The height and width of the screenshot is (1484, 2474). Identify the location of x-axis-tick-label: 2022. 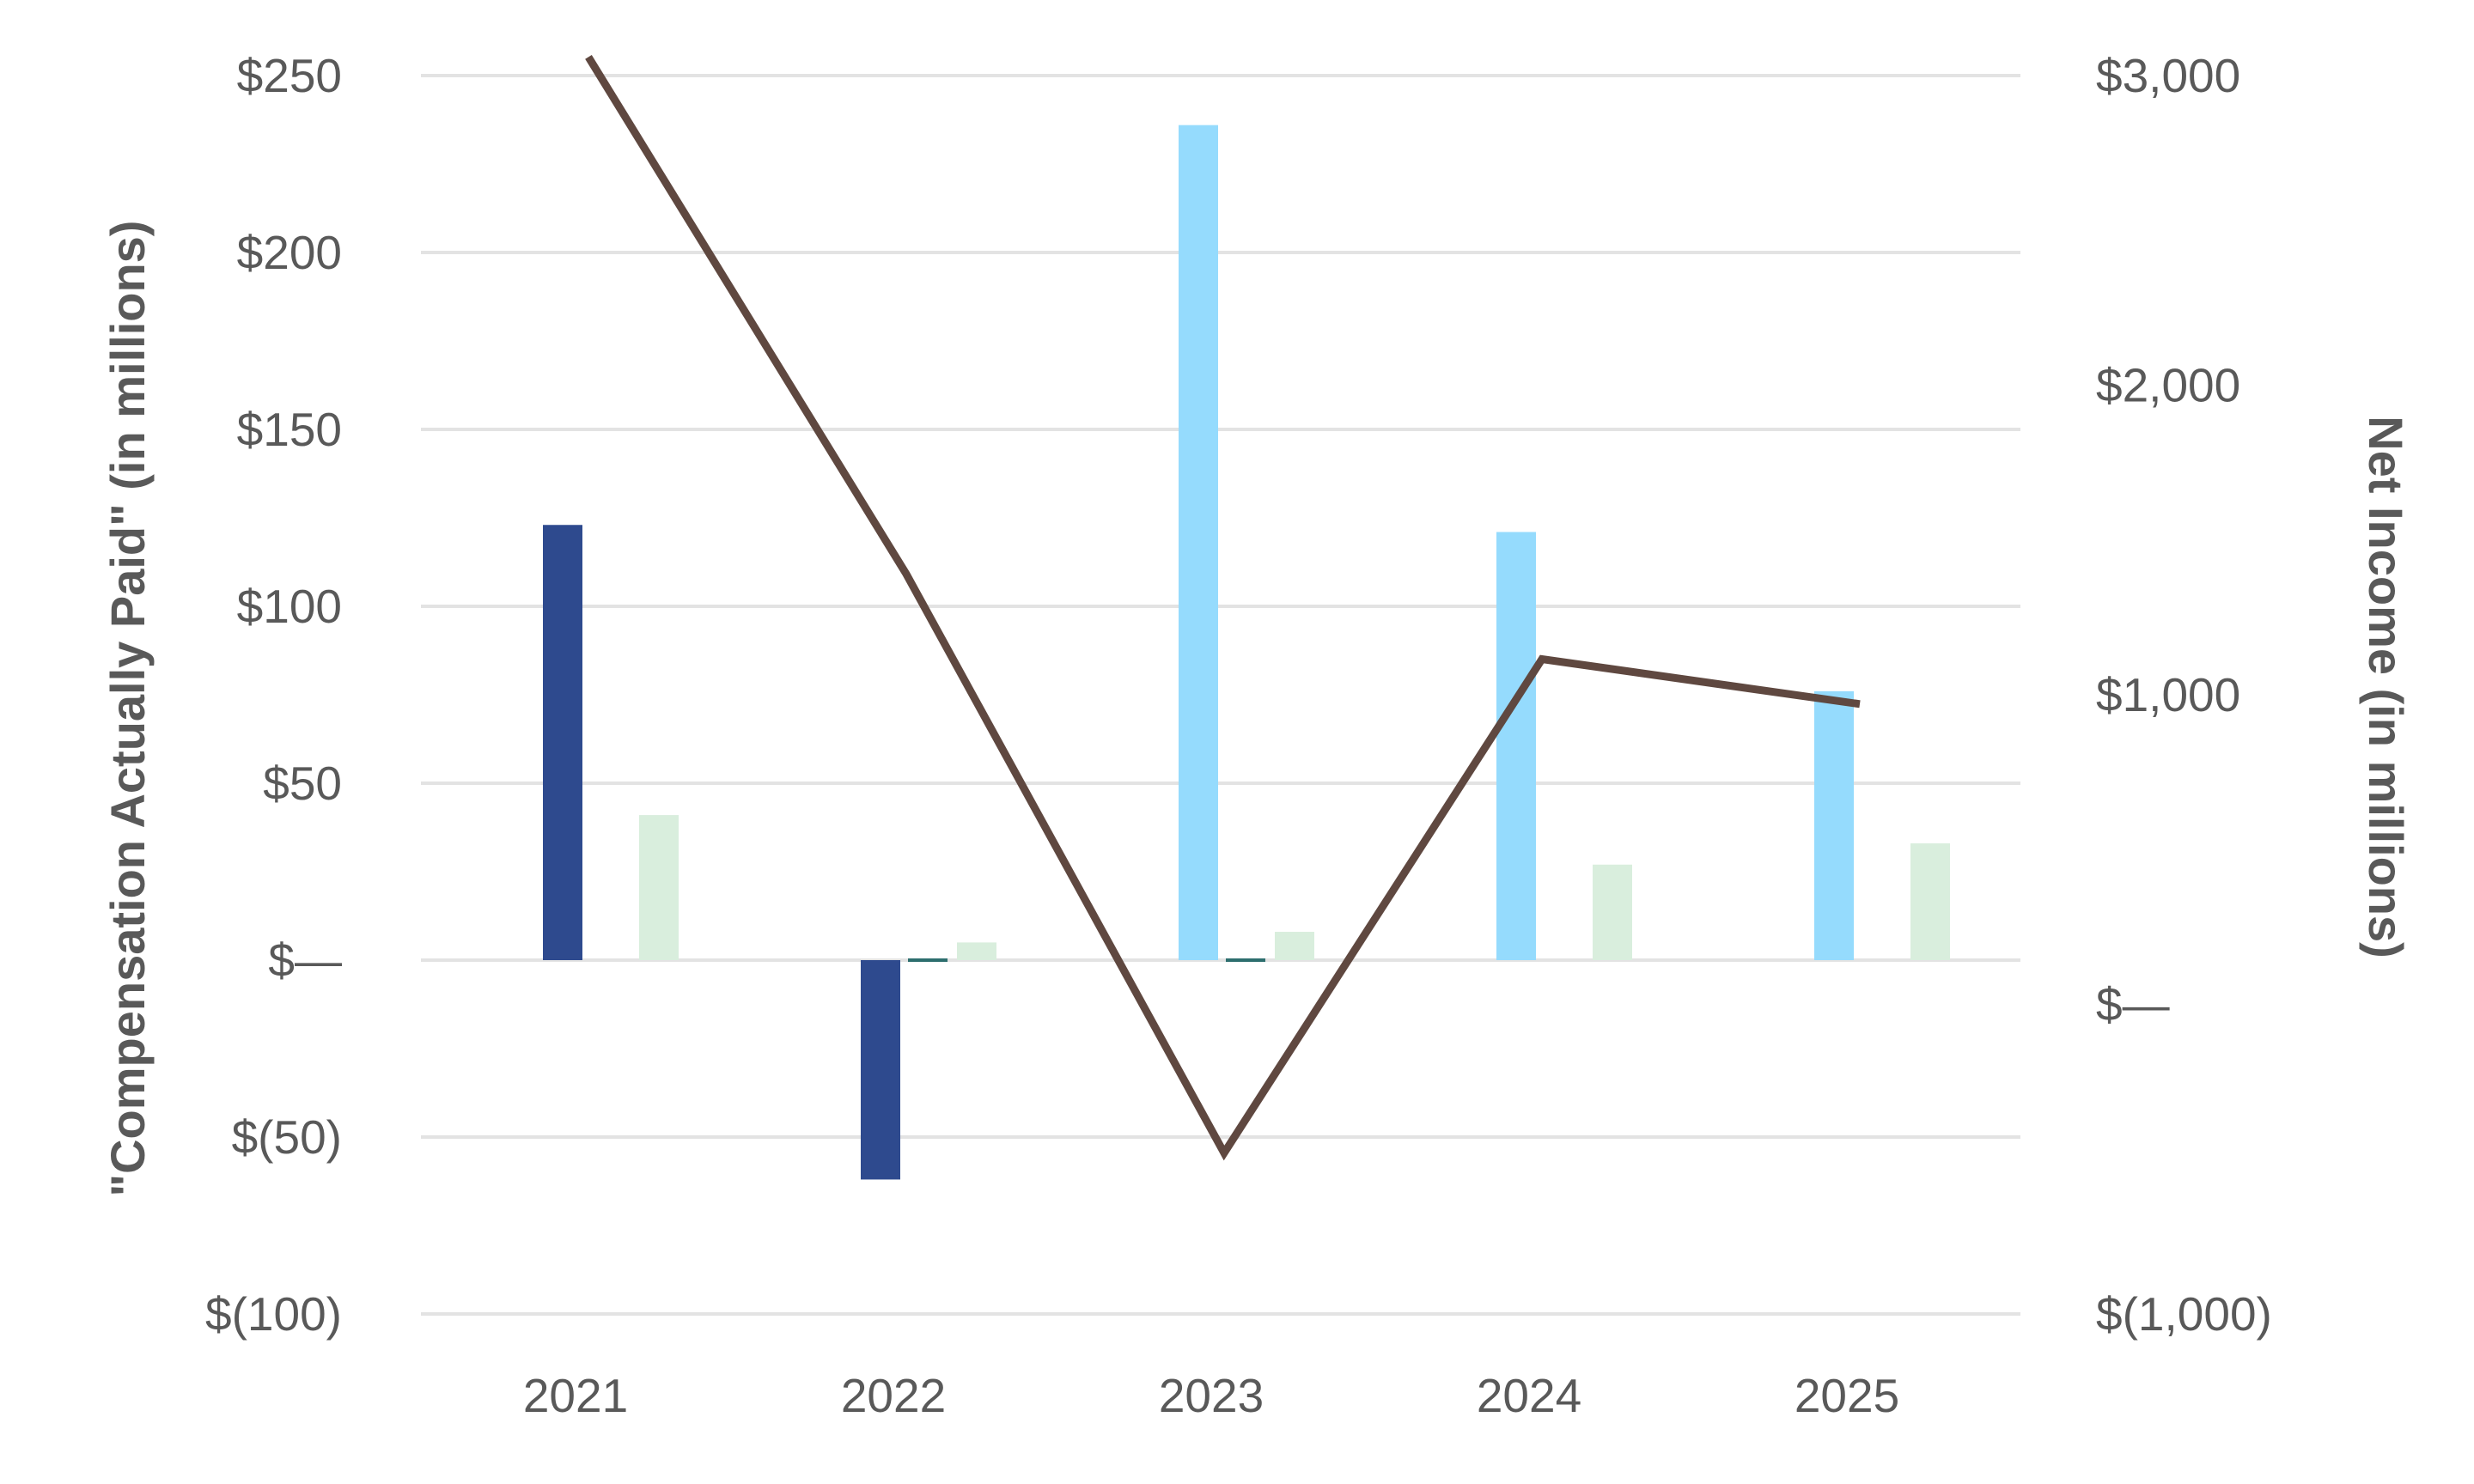
(893, 1396).